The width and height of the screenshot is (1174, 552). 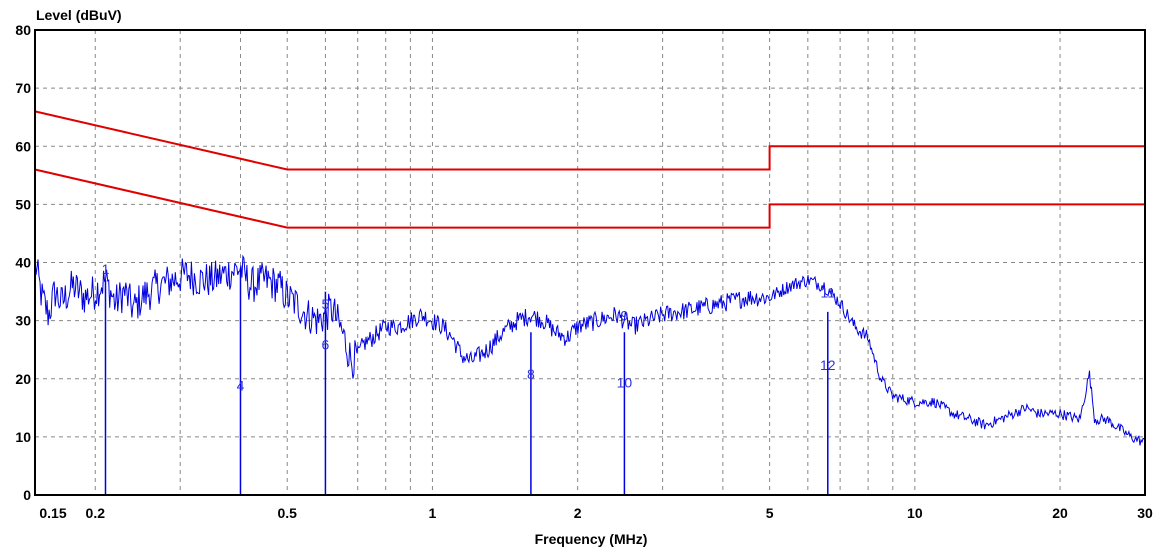 What do you see at coordinates (770, 513) in the screenshot?
I see `x-tick-label: 5` at bounding box center [770, 513].